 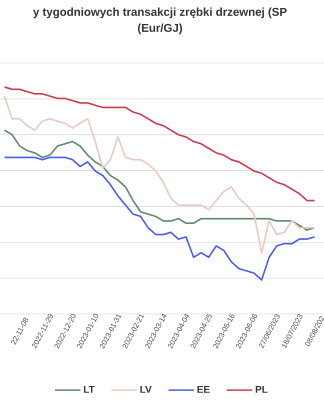 What do you see at coordinates (262, 389) in the screenshot?
I see `legend-label: PL` at bounding box center [262, 389].